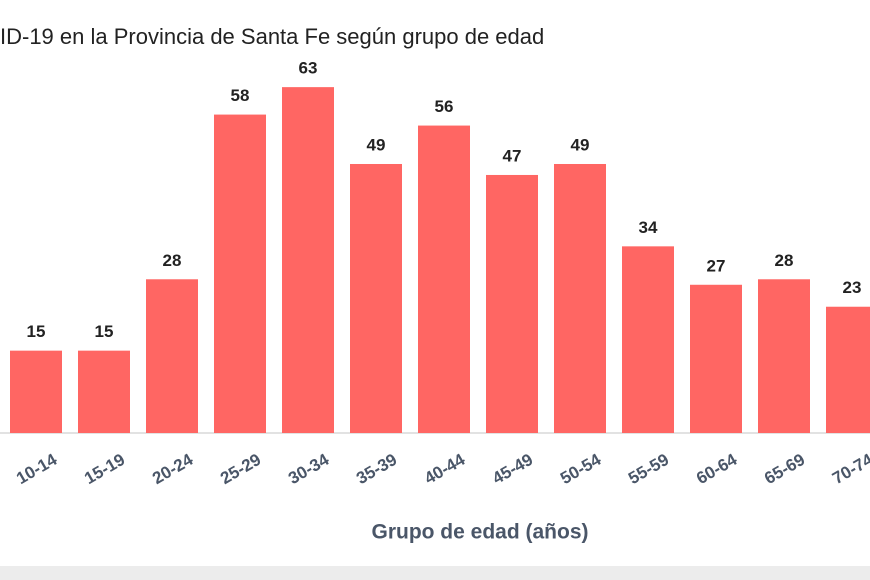 This screenshot has height=580, width=870. What do you see at coordinates (376, 469) in the screenshot?
I see `x-tick-label: 35-39` at bounding box center [376, 469].